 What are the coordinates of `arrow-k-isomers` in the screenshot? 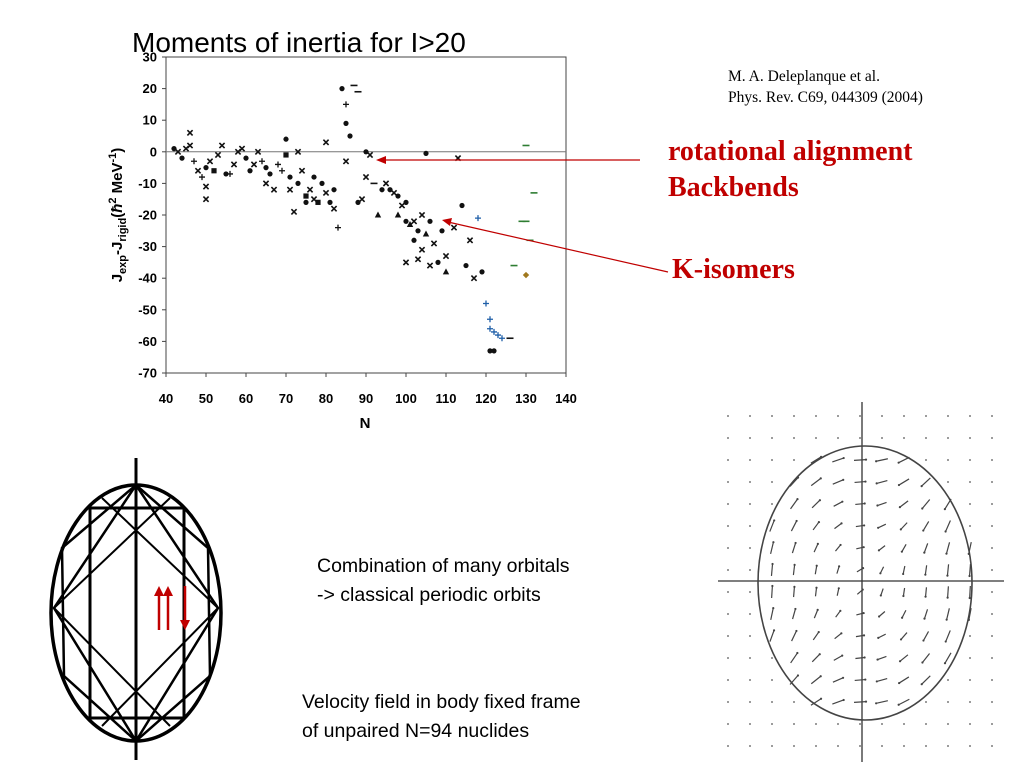 It's located at (558, 247).